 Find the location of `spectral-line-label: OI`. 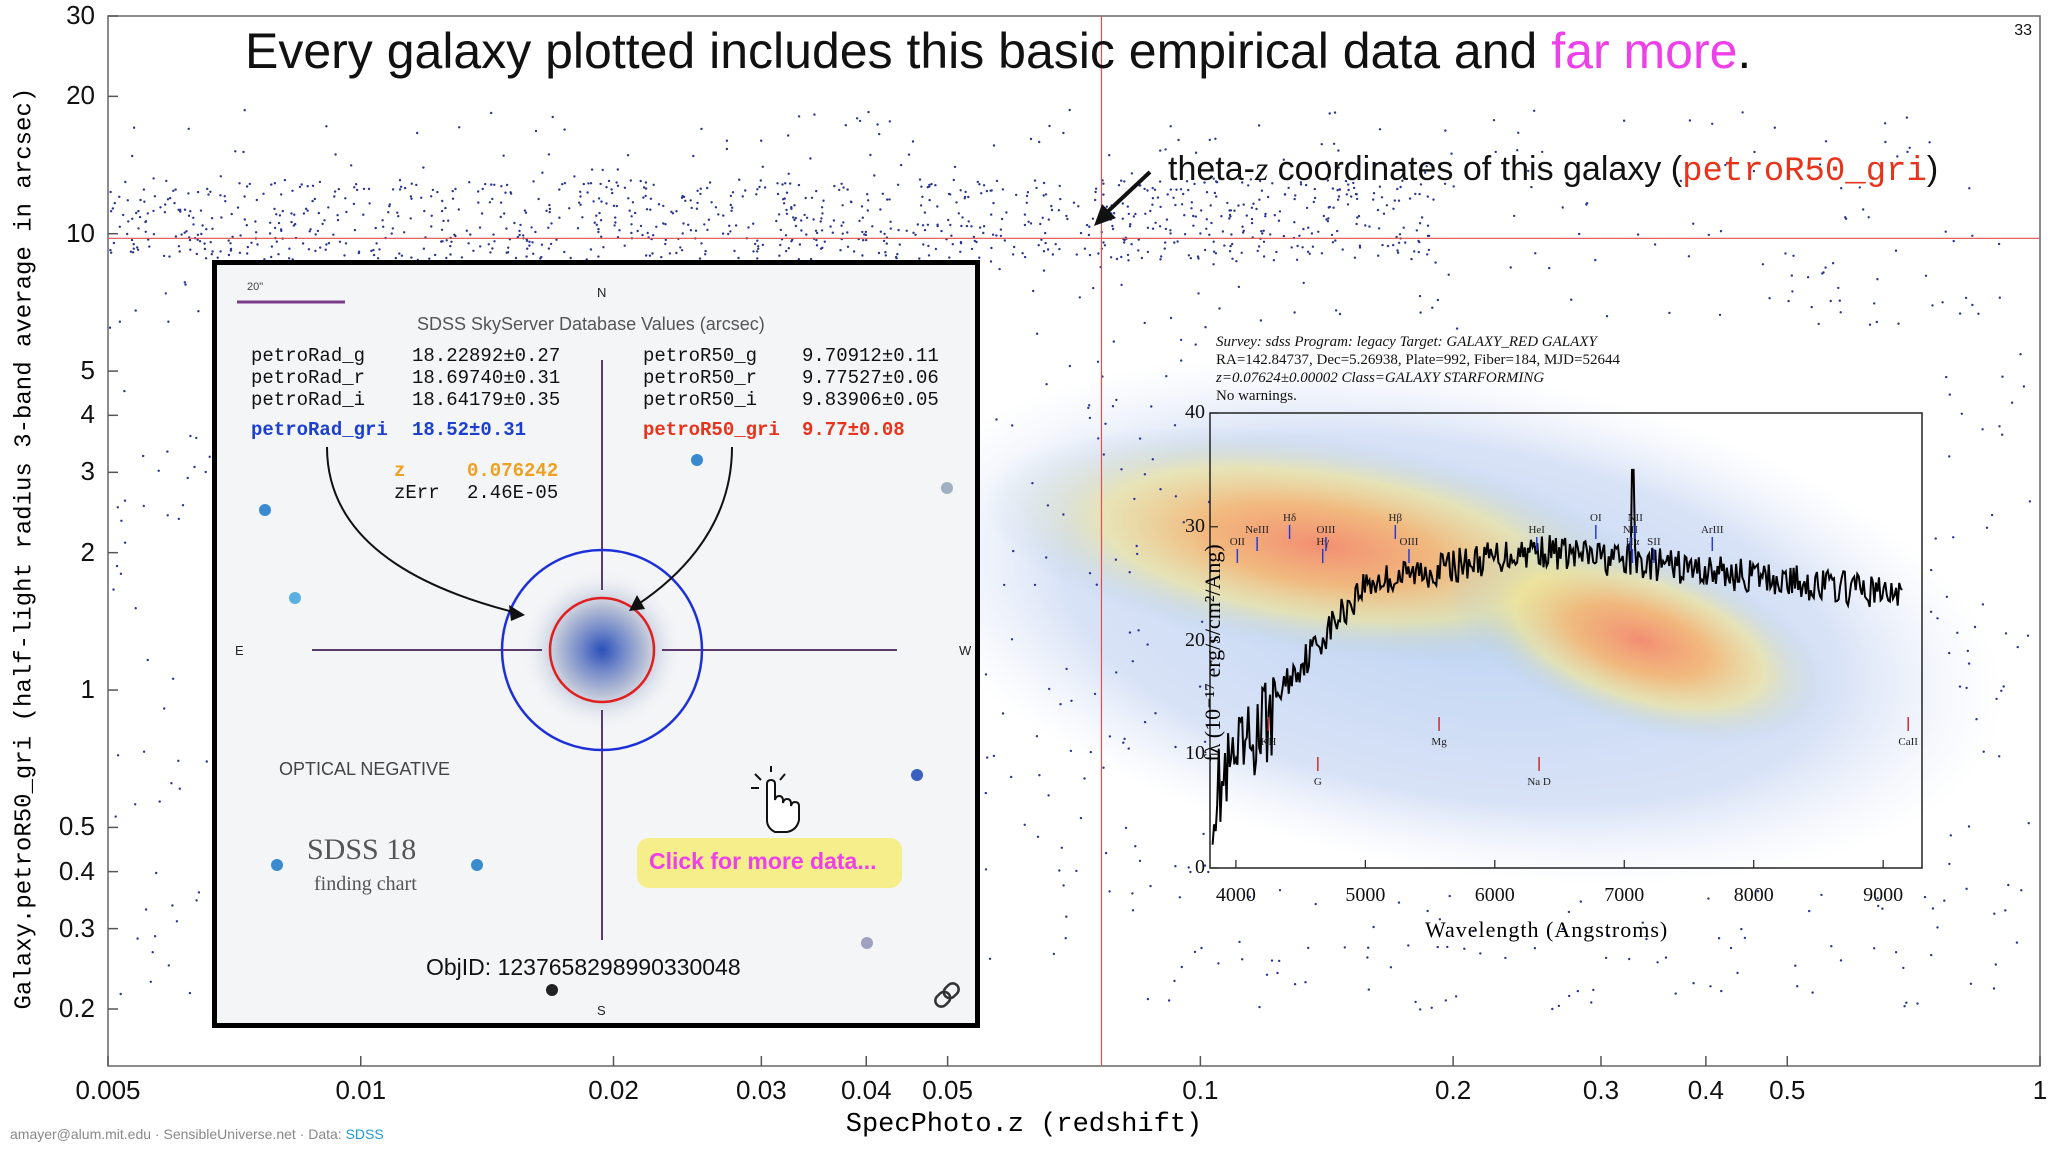

spectral-line-label: OI is located at coordinates (1596, 518).